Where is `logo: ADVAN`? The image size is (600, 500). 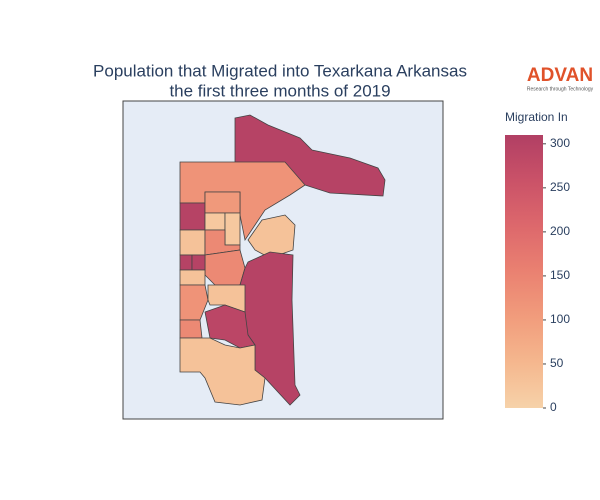 logo: ADVAN is located at coordinates (560, 75).